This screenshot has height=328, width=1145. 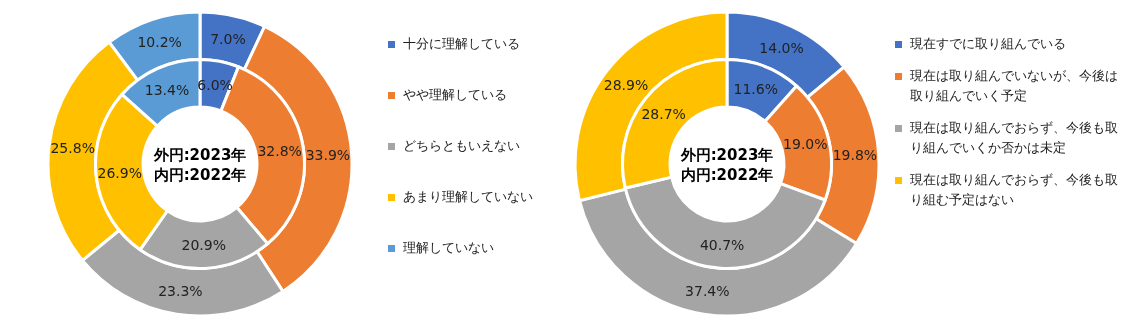 What do you see at coordinates (448, 248) in the screenshot?
I see `legend-label: 理解していない` at bounding box center [448, 248].